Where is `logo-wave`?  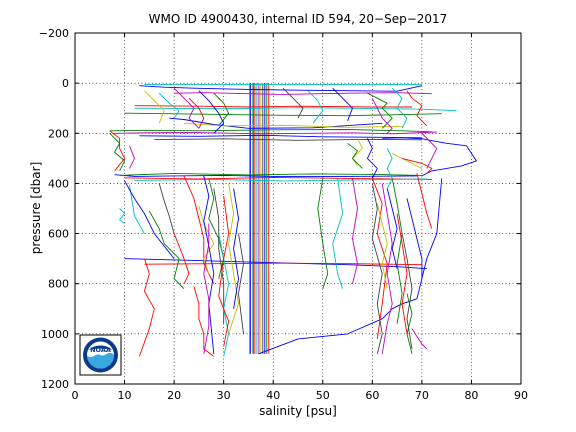
logo-wave is located at coordinates (100, 360).